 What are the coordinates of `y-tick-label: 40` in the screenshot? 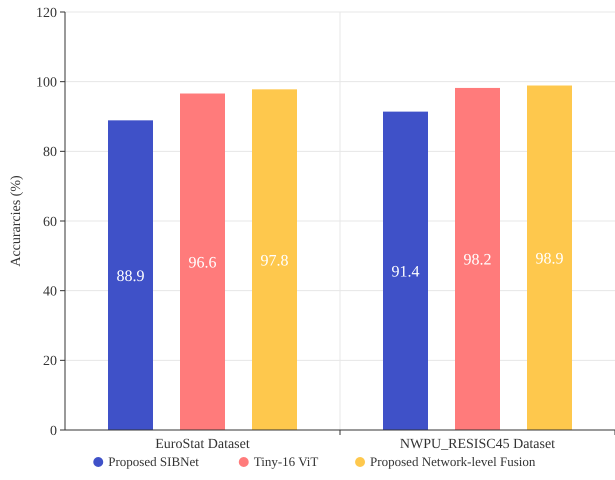 It's located at (50, 292).